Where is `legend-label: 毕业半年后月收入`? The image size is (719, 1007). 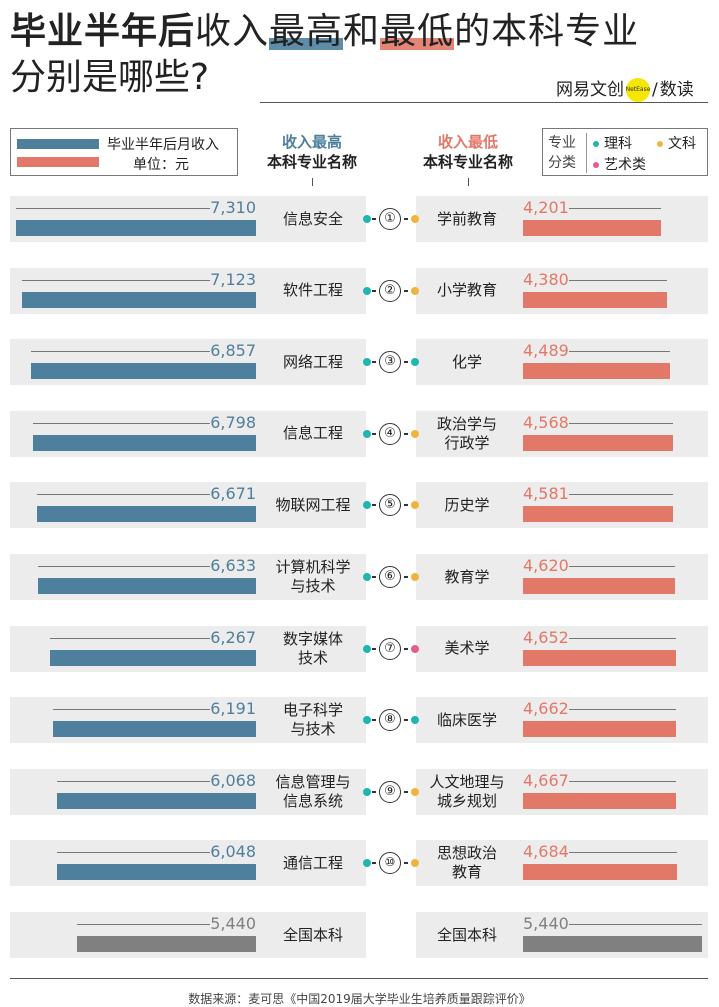
legend-label: 毕业半年后月收入 is located at coordinates (163, 145).